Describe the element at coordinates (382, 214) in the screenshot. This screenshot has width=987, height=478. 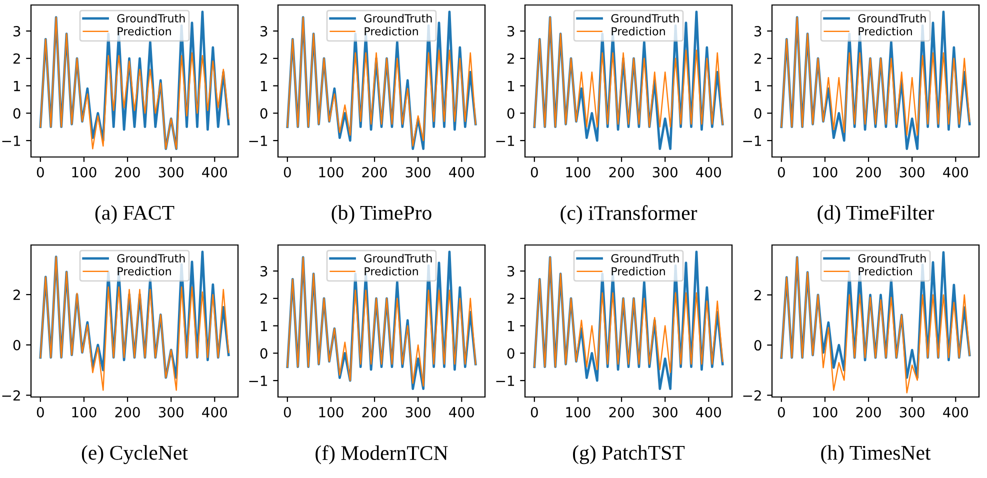
I see `x-axis-title: (b) TimePro` at that location.